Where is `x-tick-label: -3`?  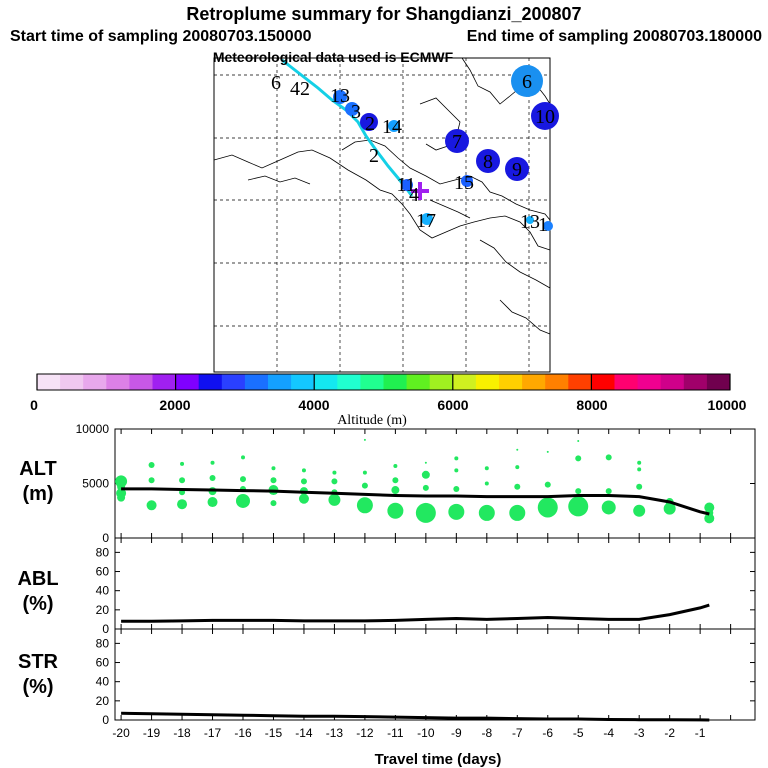 x-tick-label: -3 is located at coordinates (639, 733).